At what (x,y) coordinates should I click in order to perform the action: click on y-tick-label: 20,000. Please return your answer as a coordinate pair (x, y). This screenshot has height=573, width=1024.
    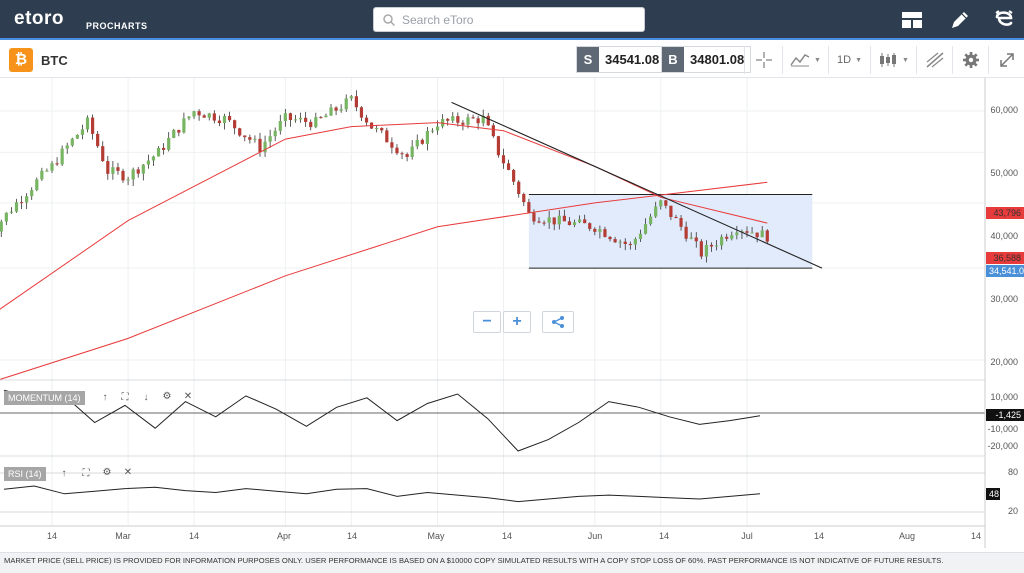
    Looking at the image, I should click on (1004, 362).